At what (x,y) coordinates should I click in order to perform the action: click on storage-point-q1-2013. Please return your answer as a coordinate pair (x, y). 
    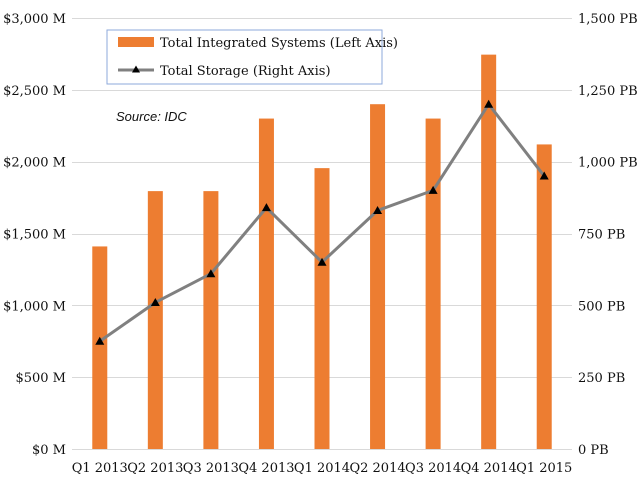
    Looking at the image, I should click on (100, 340).